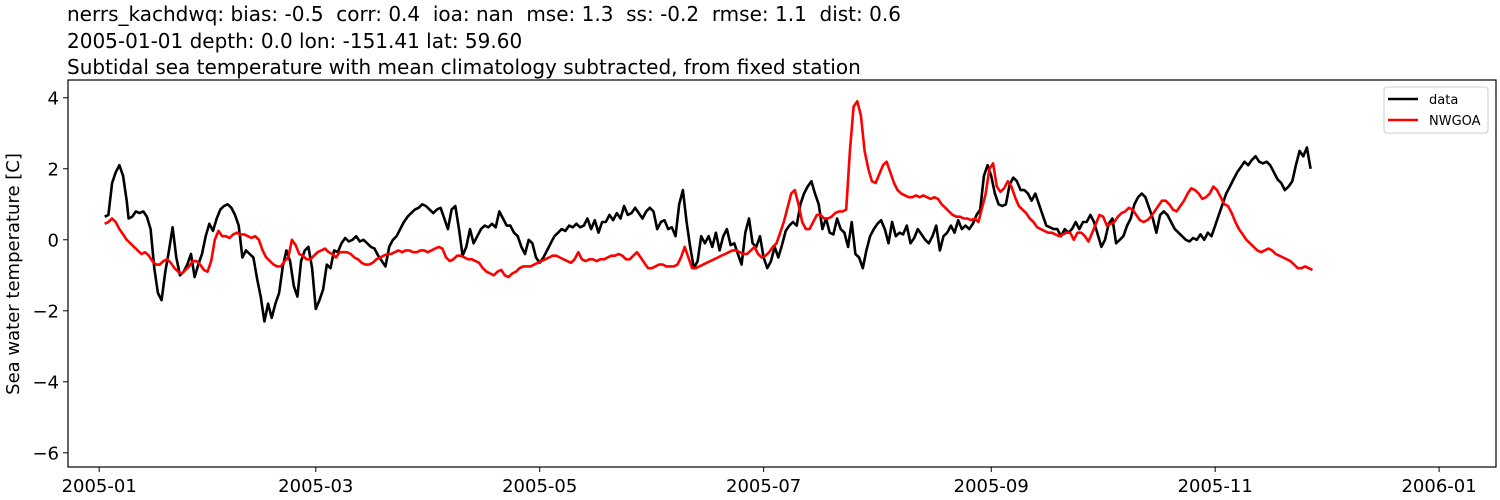 The height and width of the screenshot is (500, 1500). Describe the element at coordinates (1215, 486) in the screenshot. I see `x-tick-label: 2005-11` at that location.